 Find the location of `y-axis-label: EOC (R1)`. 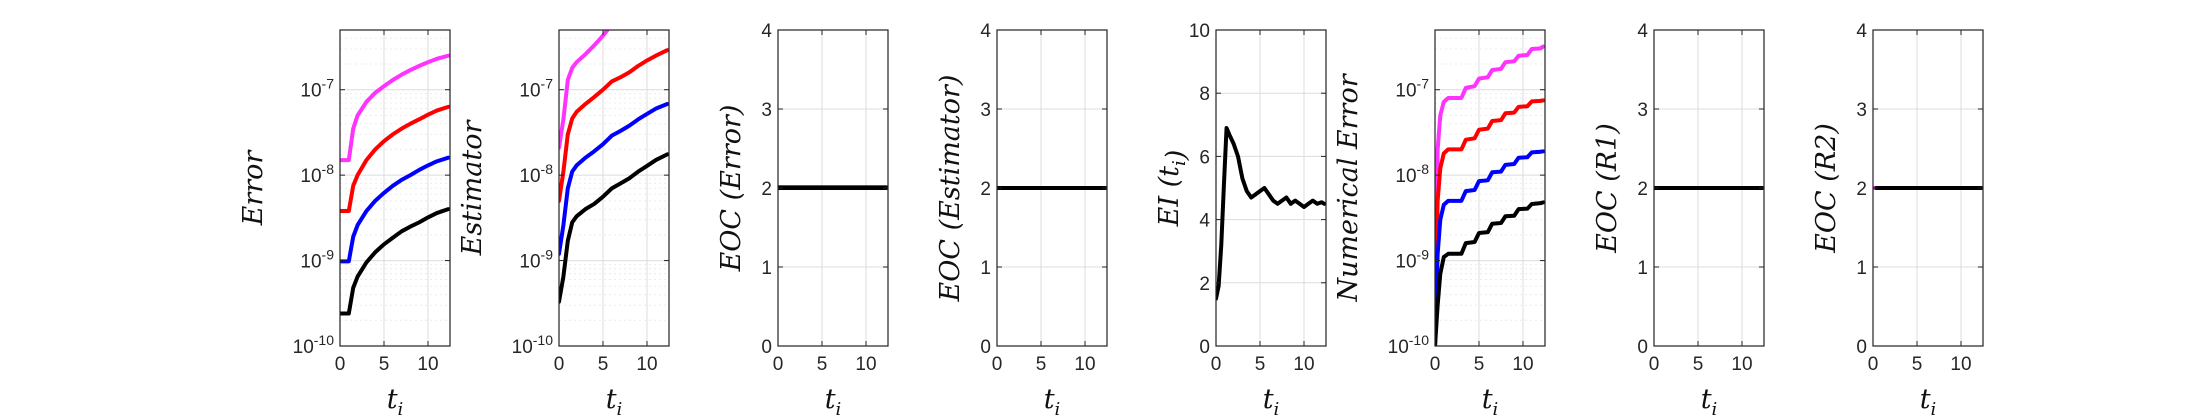

y-axis-label: EOC (R1) is located at coordinates (1607, 188).